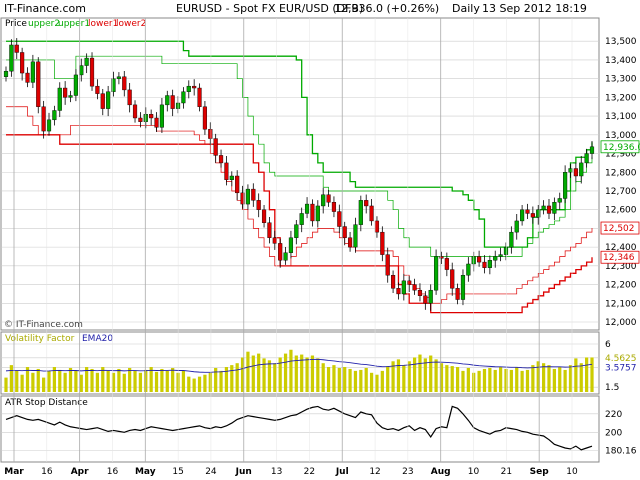 Image resolution: width=640 pixels, height=480 pixels. I want to click on price-tick-label: 13,300, so click(621, 80).